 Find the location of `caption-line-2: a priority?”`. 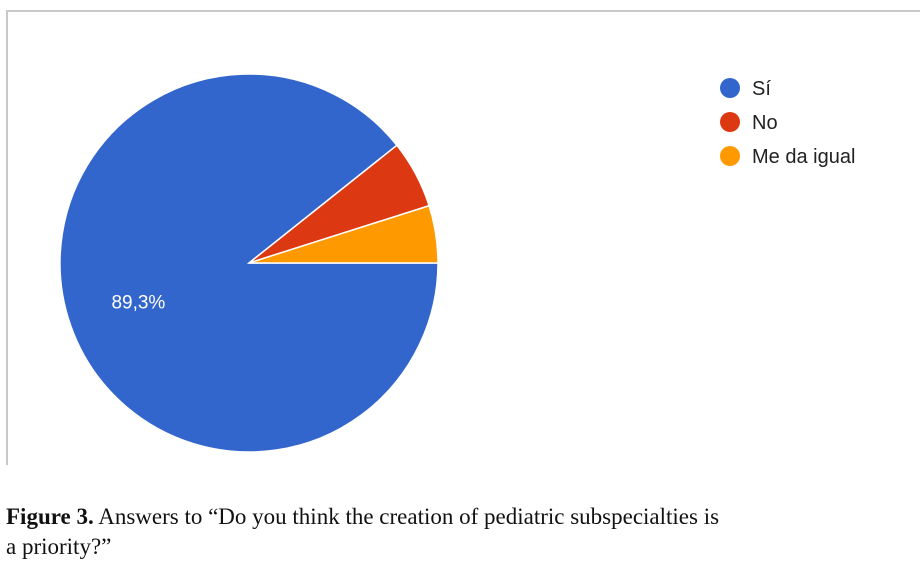

caption-line-2: a priority?” is located at coordinates (59, 546).